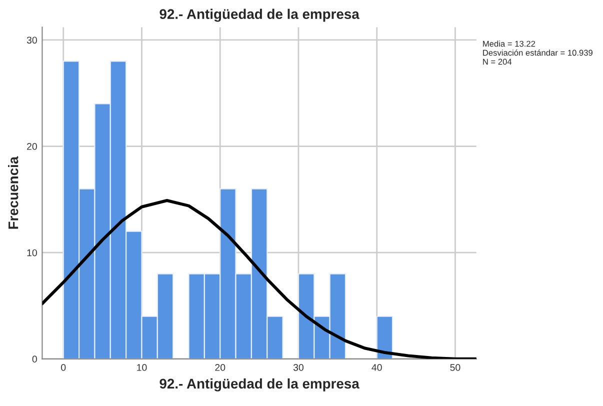  I want to click on x-tick-label: 40, so click(377, 367).